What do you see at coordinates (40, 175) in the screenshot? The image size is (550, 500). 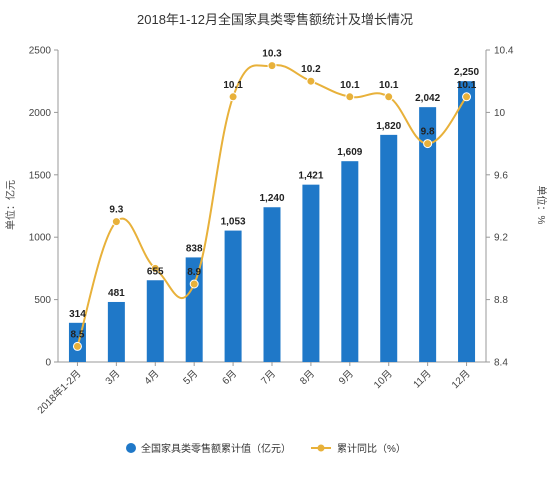 I see `left-tick-label: 1500` at bounding box center [40, 175].